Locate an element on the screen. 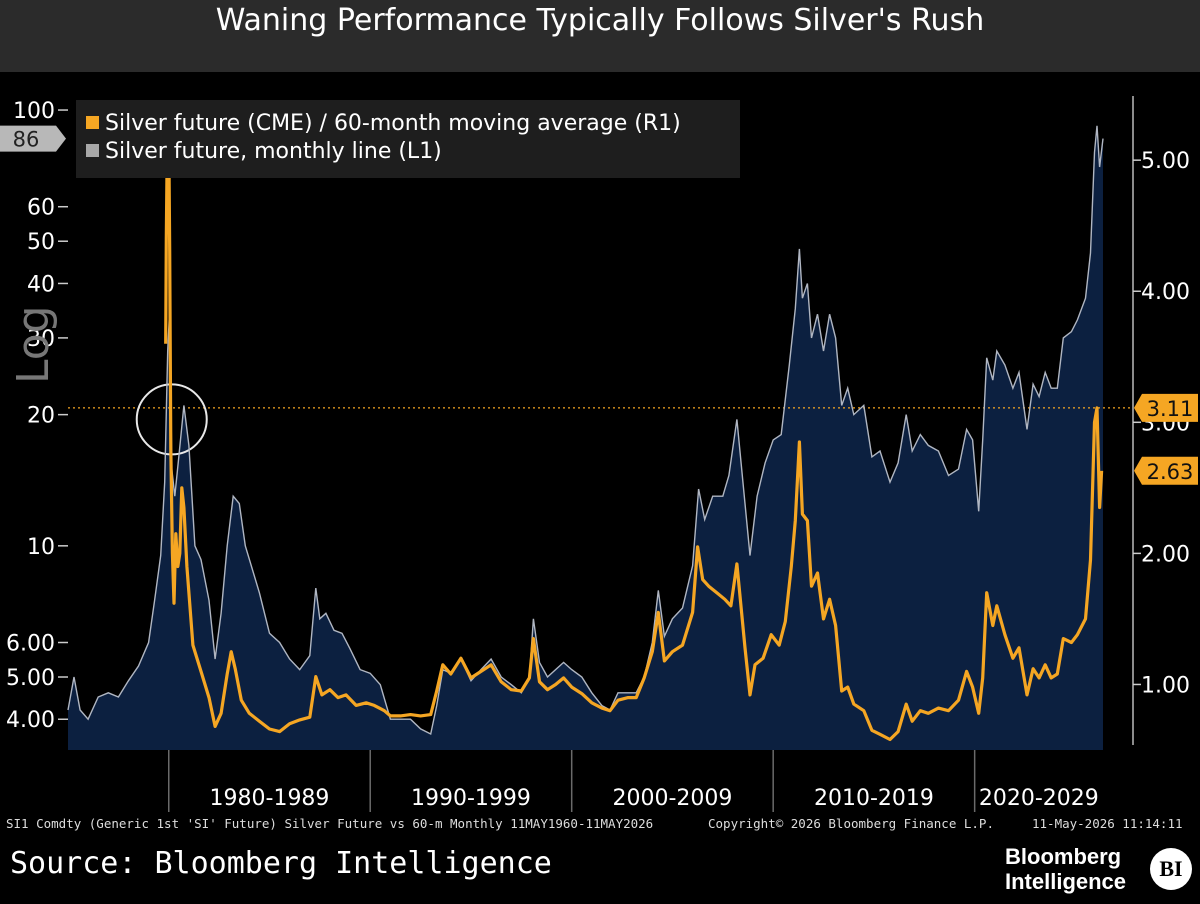  left-tick-label: 5.00 is located at coordinates (30, 678).